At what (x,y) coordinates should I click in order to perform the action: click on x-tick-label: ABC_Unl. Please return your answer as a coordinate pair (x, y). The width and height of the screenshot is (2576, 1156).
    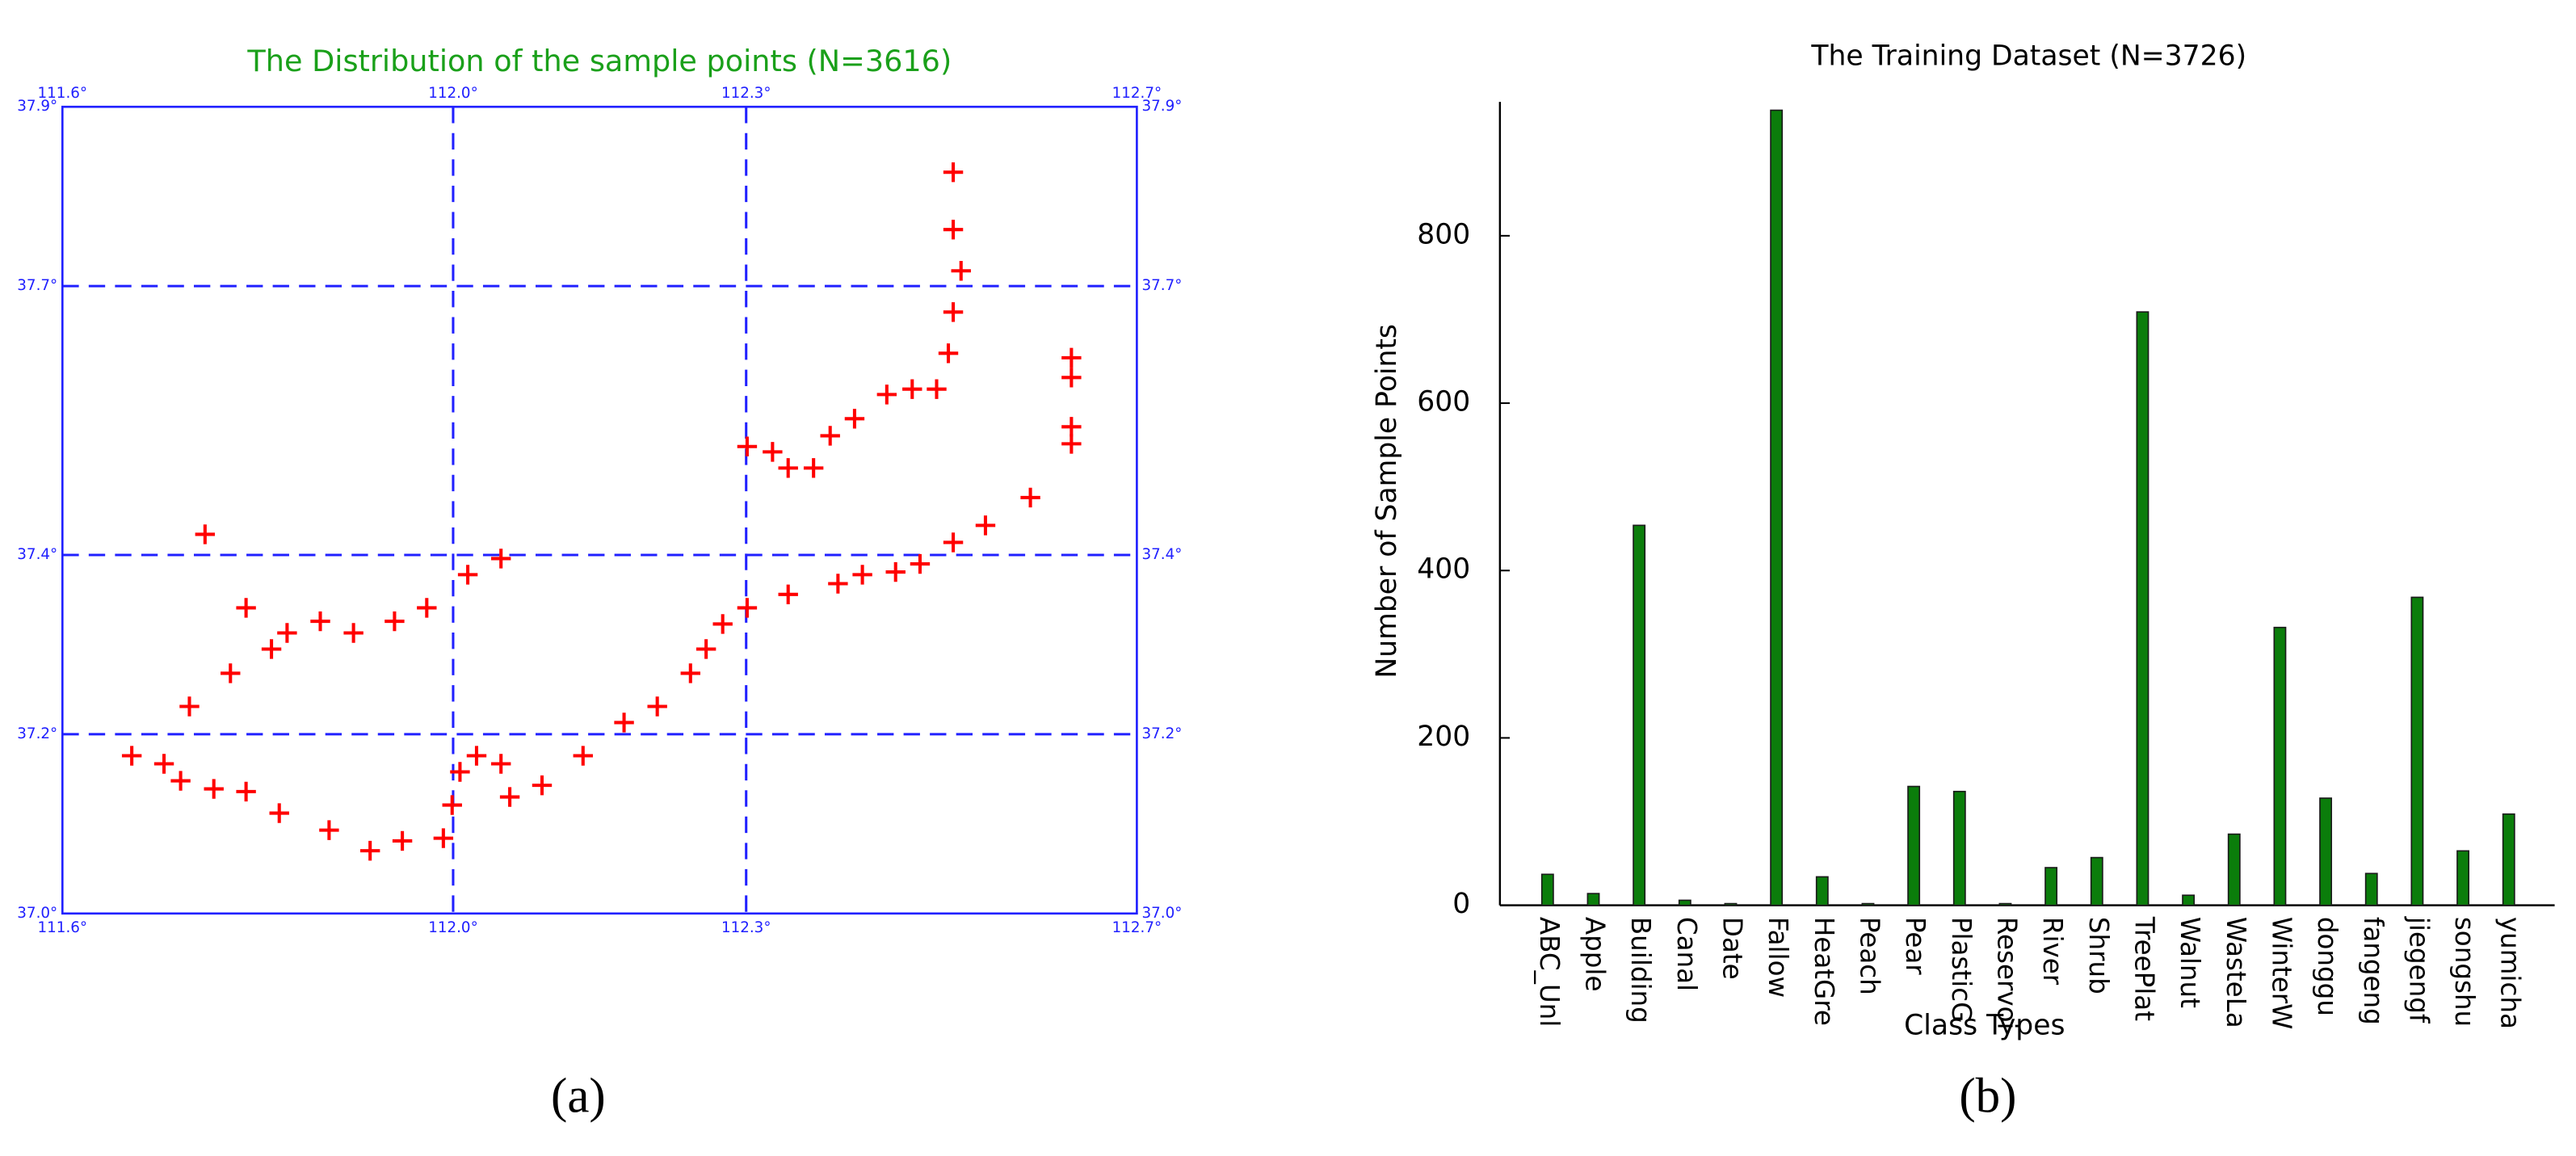
    Looking at the image, I should click on (1549, 972).